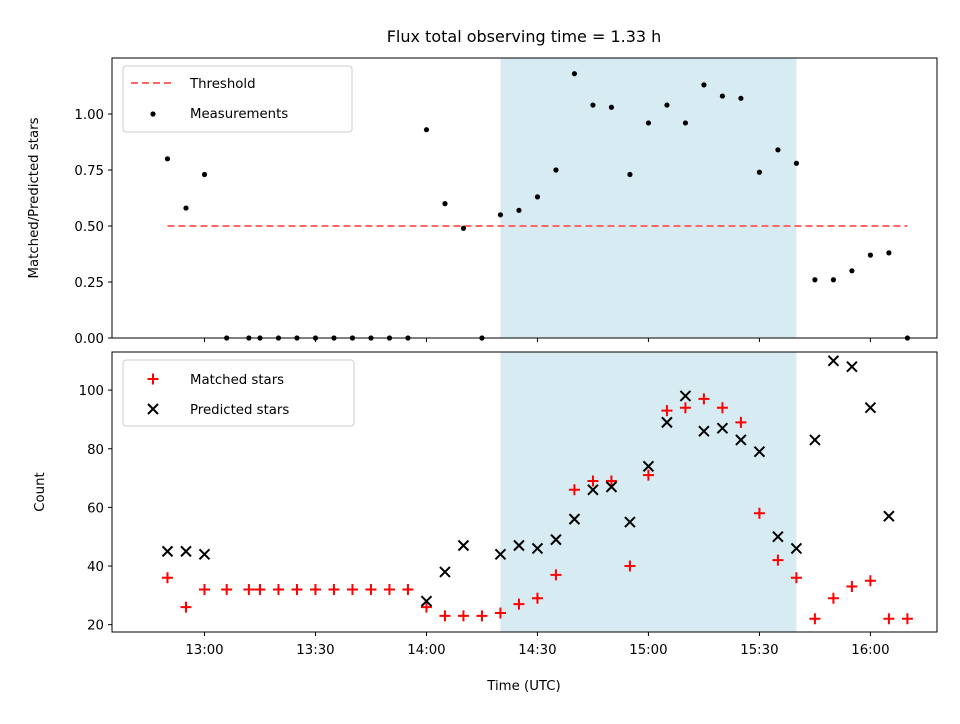  I want to click on legend-measurements-swatch, so click(153, 114).